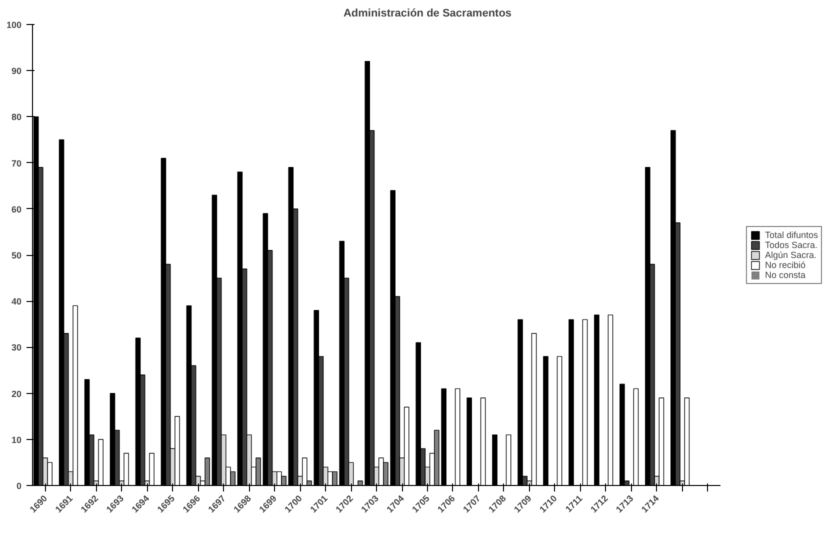 Image resolution: width=828 pixels, height=541 pixels. What do you see at coordinates (16, 439) in the screenshot?
I see `y-tick-label: 10` at bounding box center [16, 439].